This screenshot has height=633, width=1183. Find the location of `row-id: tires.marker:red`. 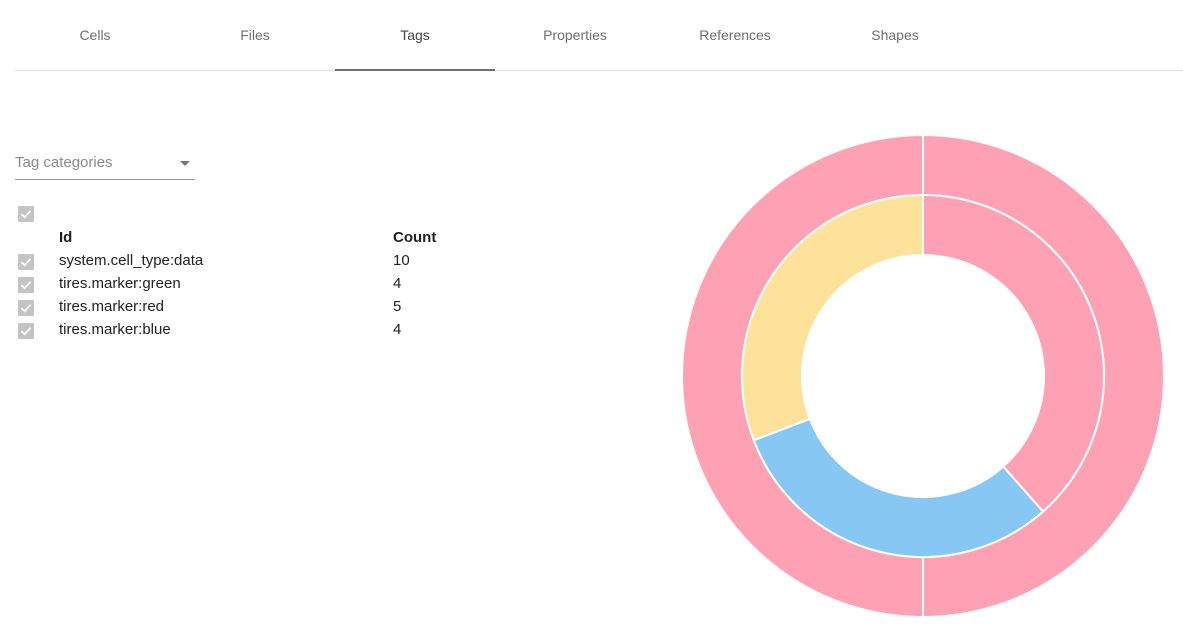

row-id: tires.marker:red is located at coordinates (112, 306).